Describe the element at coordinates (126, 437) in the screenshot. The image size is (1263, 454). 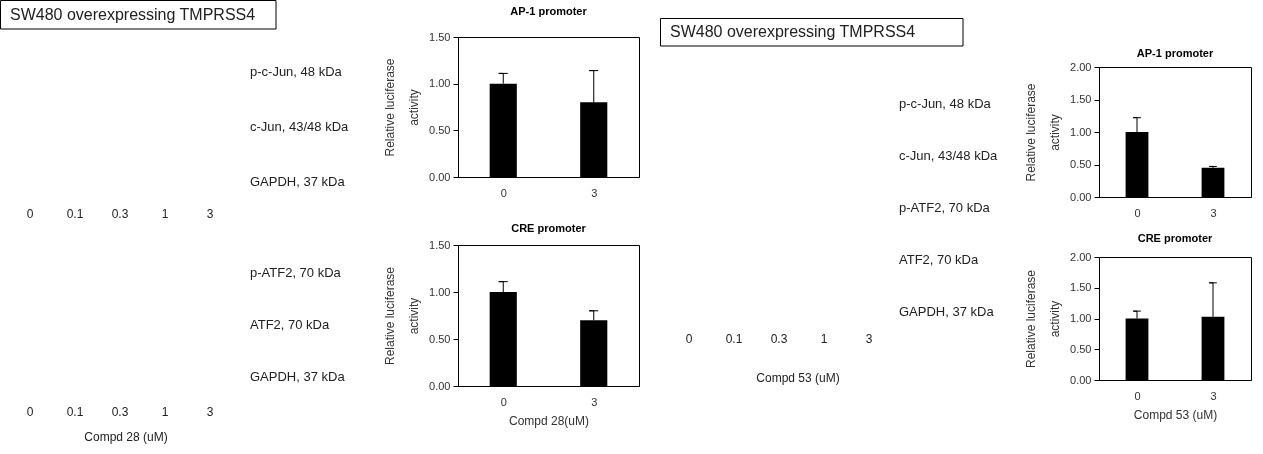
I see `text: Compd 28 (uM)` at that location.